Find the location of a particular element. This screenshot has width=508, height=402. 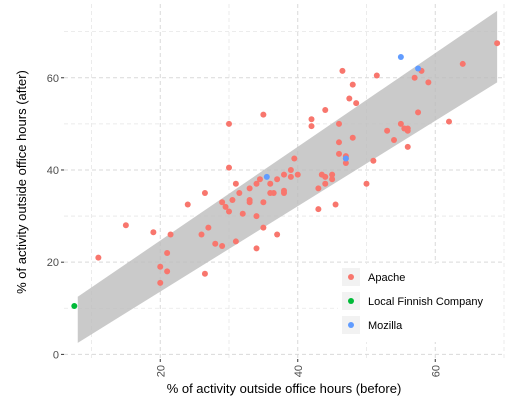

legend: Apache Local Finnish Company Mozilla is located at coordinates (420, 303).